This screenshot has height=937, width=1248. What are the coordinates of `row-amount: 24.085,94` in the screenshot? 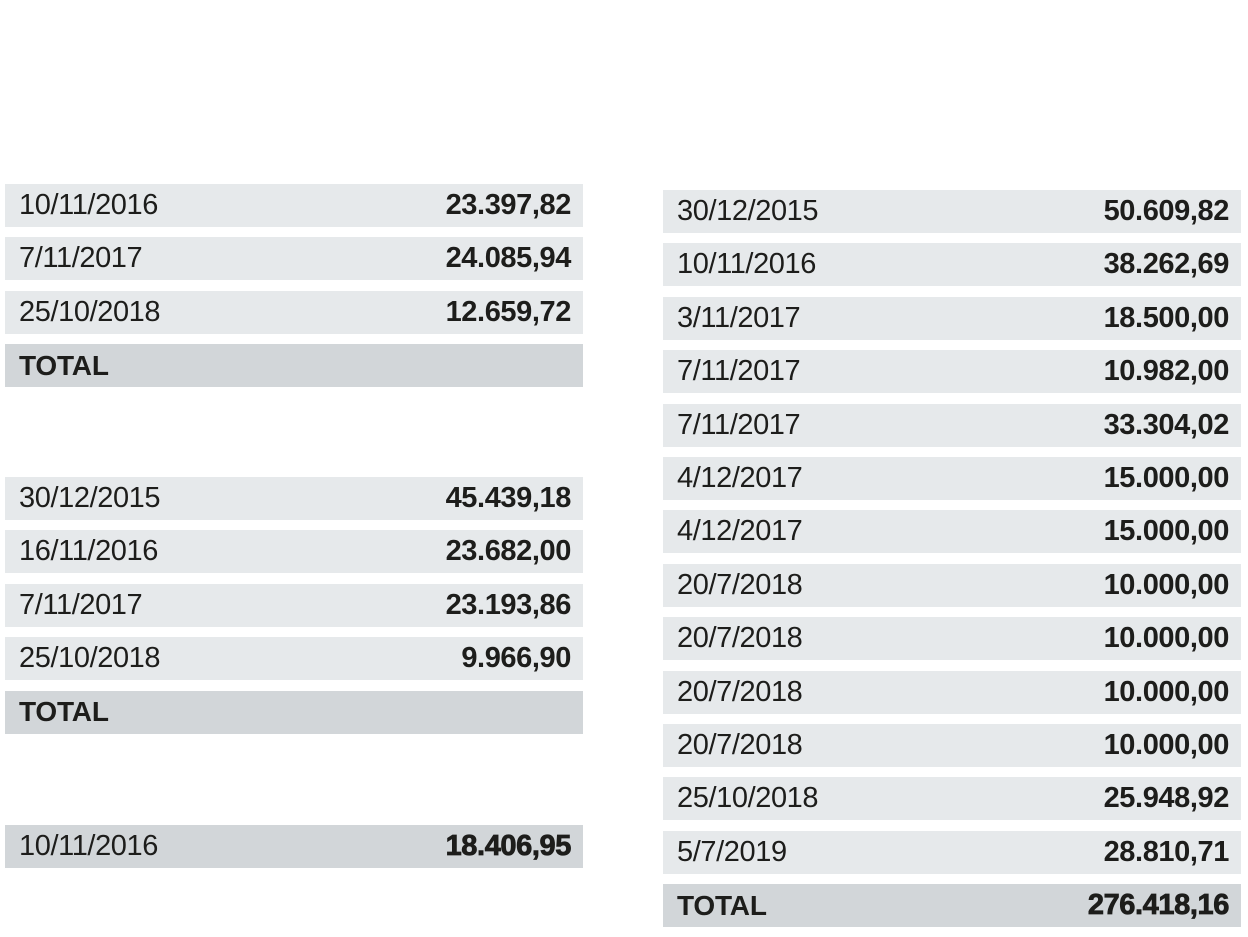 It's located at (508, 258).